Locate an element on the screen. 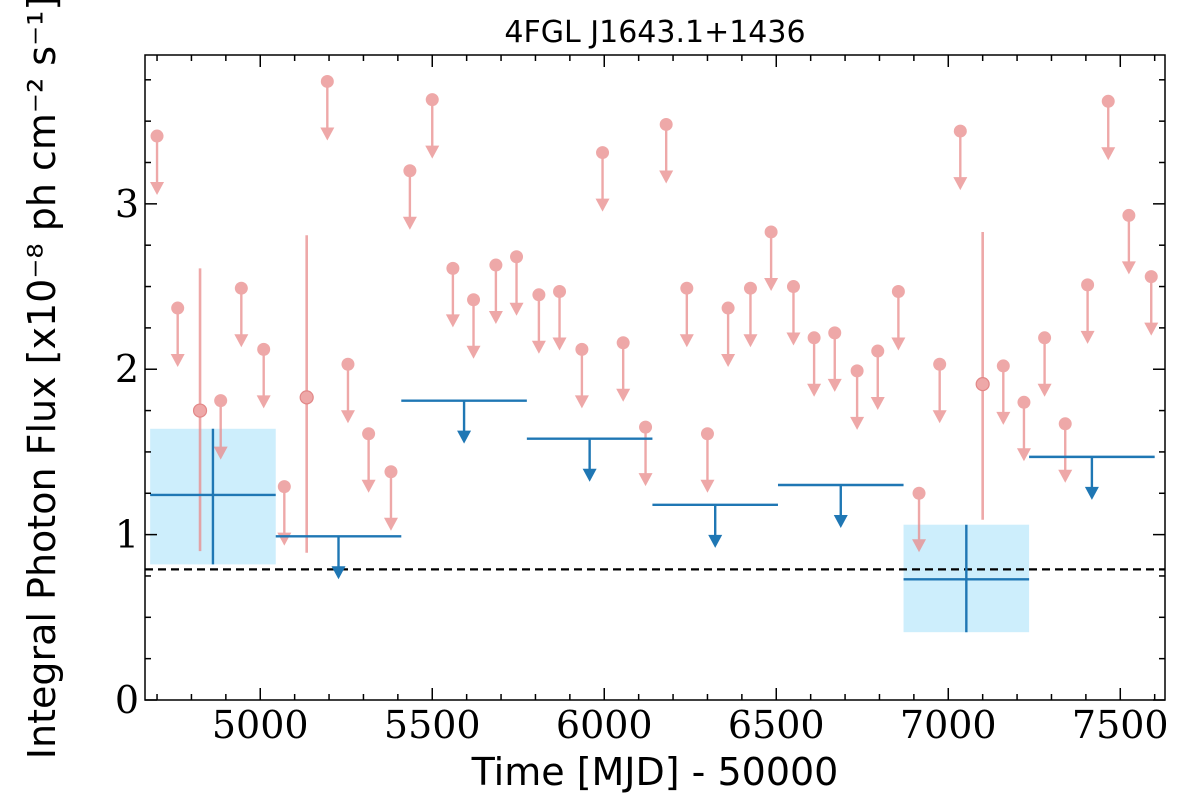 This screenshot has width=1200, height=800. y-axis-label: Integral Photon Flux [x10⁻⁸ ph cm⁻² s⁻¹] is located at coordinates (42, 379).